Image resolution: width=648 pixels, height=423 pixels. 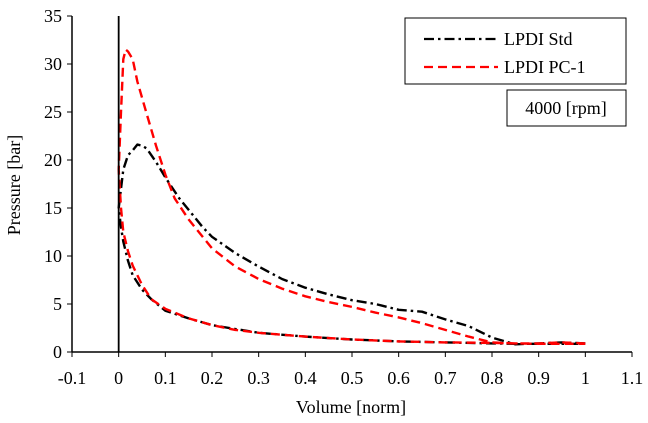 I want to click on rpm-annotation-label: 4000 [rpm], so click(x=565, y=108).